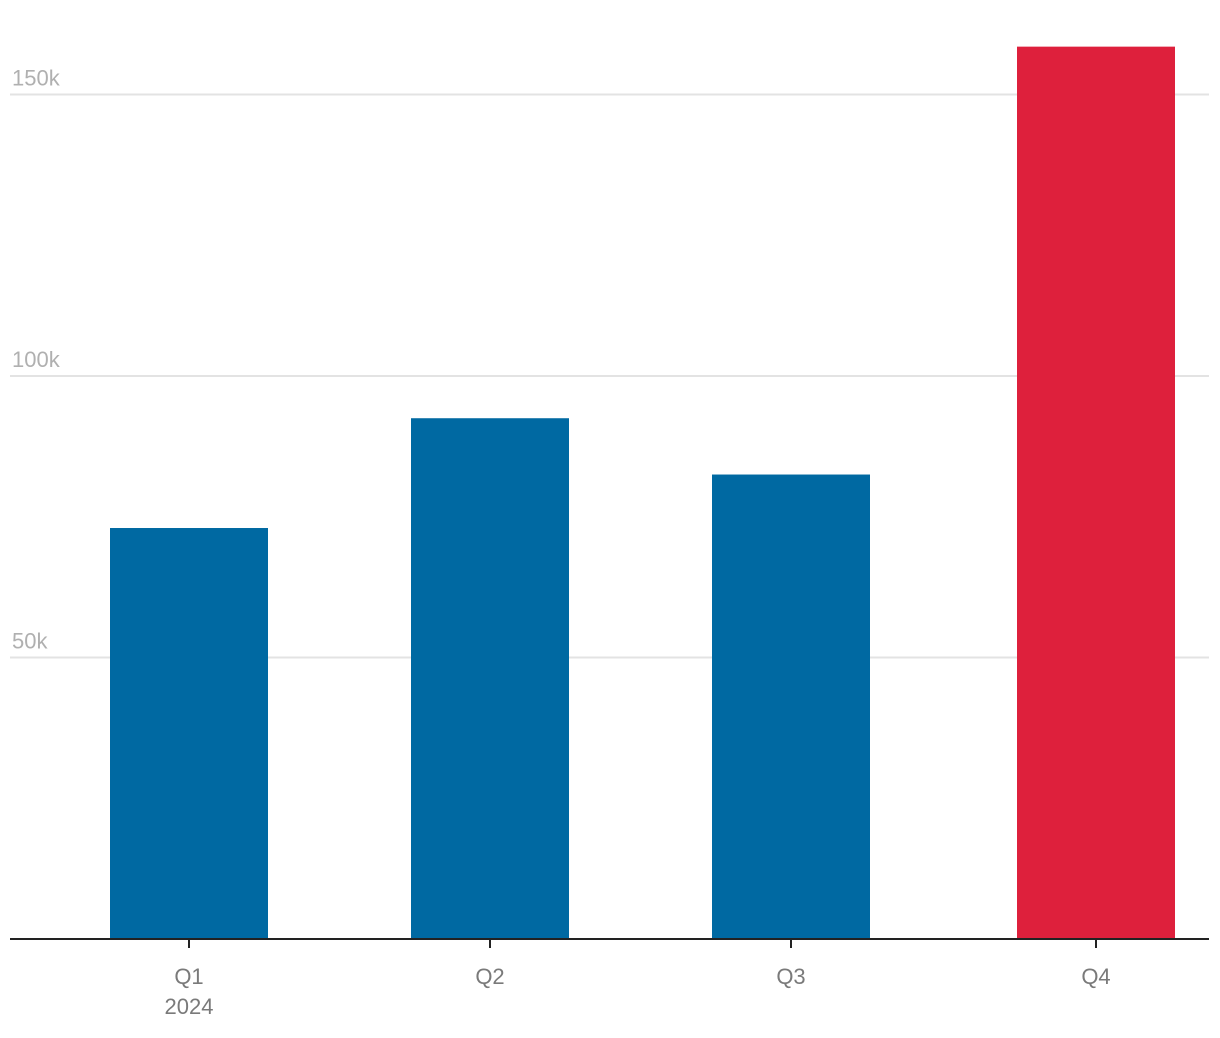 This screenshot has width=1220, height=1038. Describe the element at coordinates (490, 679) in the screenshot. I see `bar-q2` at that location.